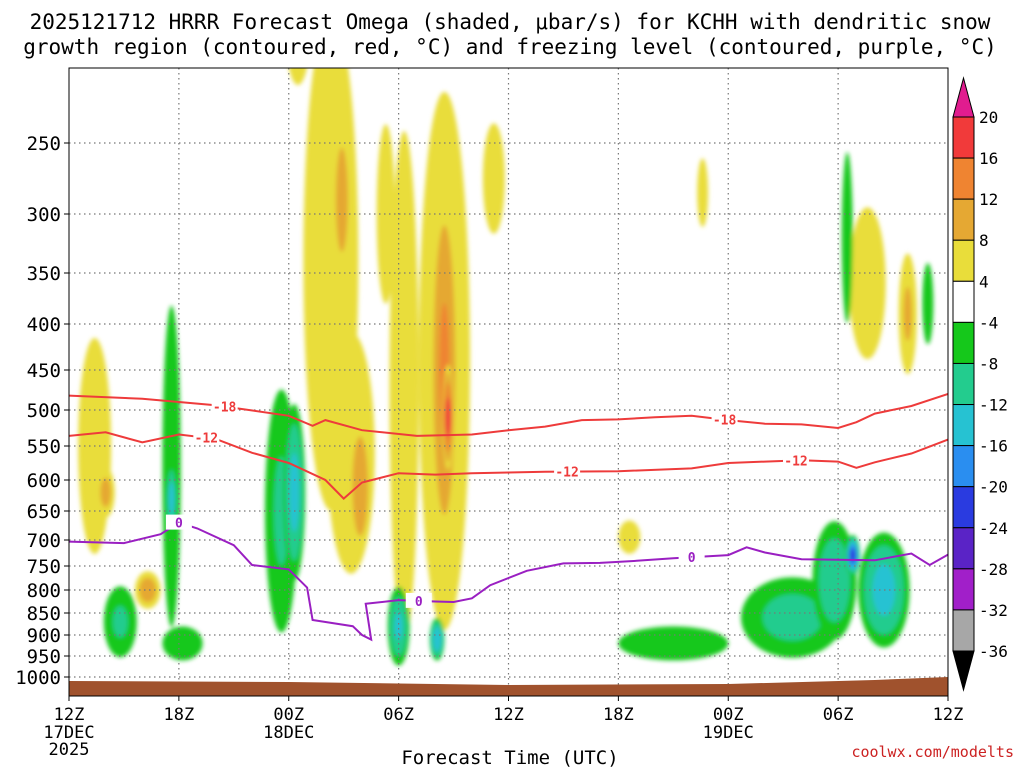 This screenshot has width=1024, height=768. What do you see at coordinates (993, 569) in the screenshot?
I see `colorbar-label-11: -28` at bounding box center [993, 569].